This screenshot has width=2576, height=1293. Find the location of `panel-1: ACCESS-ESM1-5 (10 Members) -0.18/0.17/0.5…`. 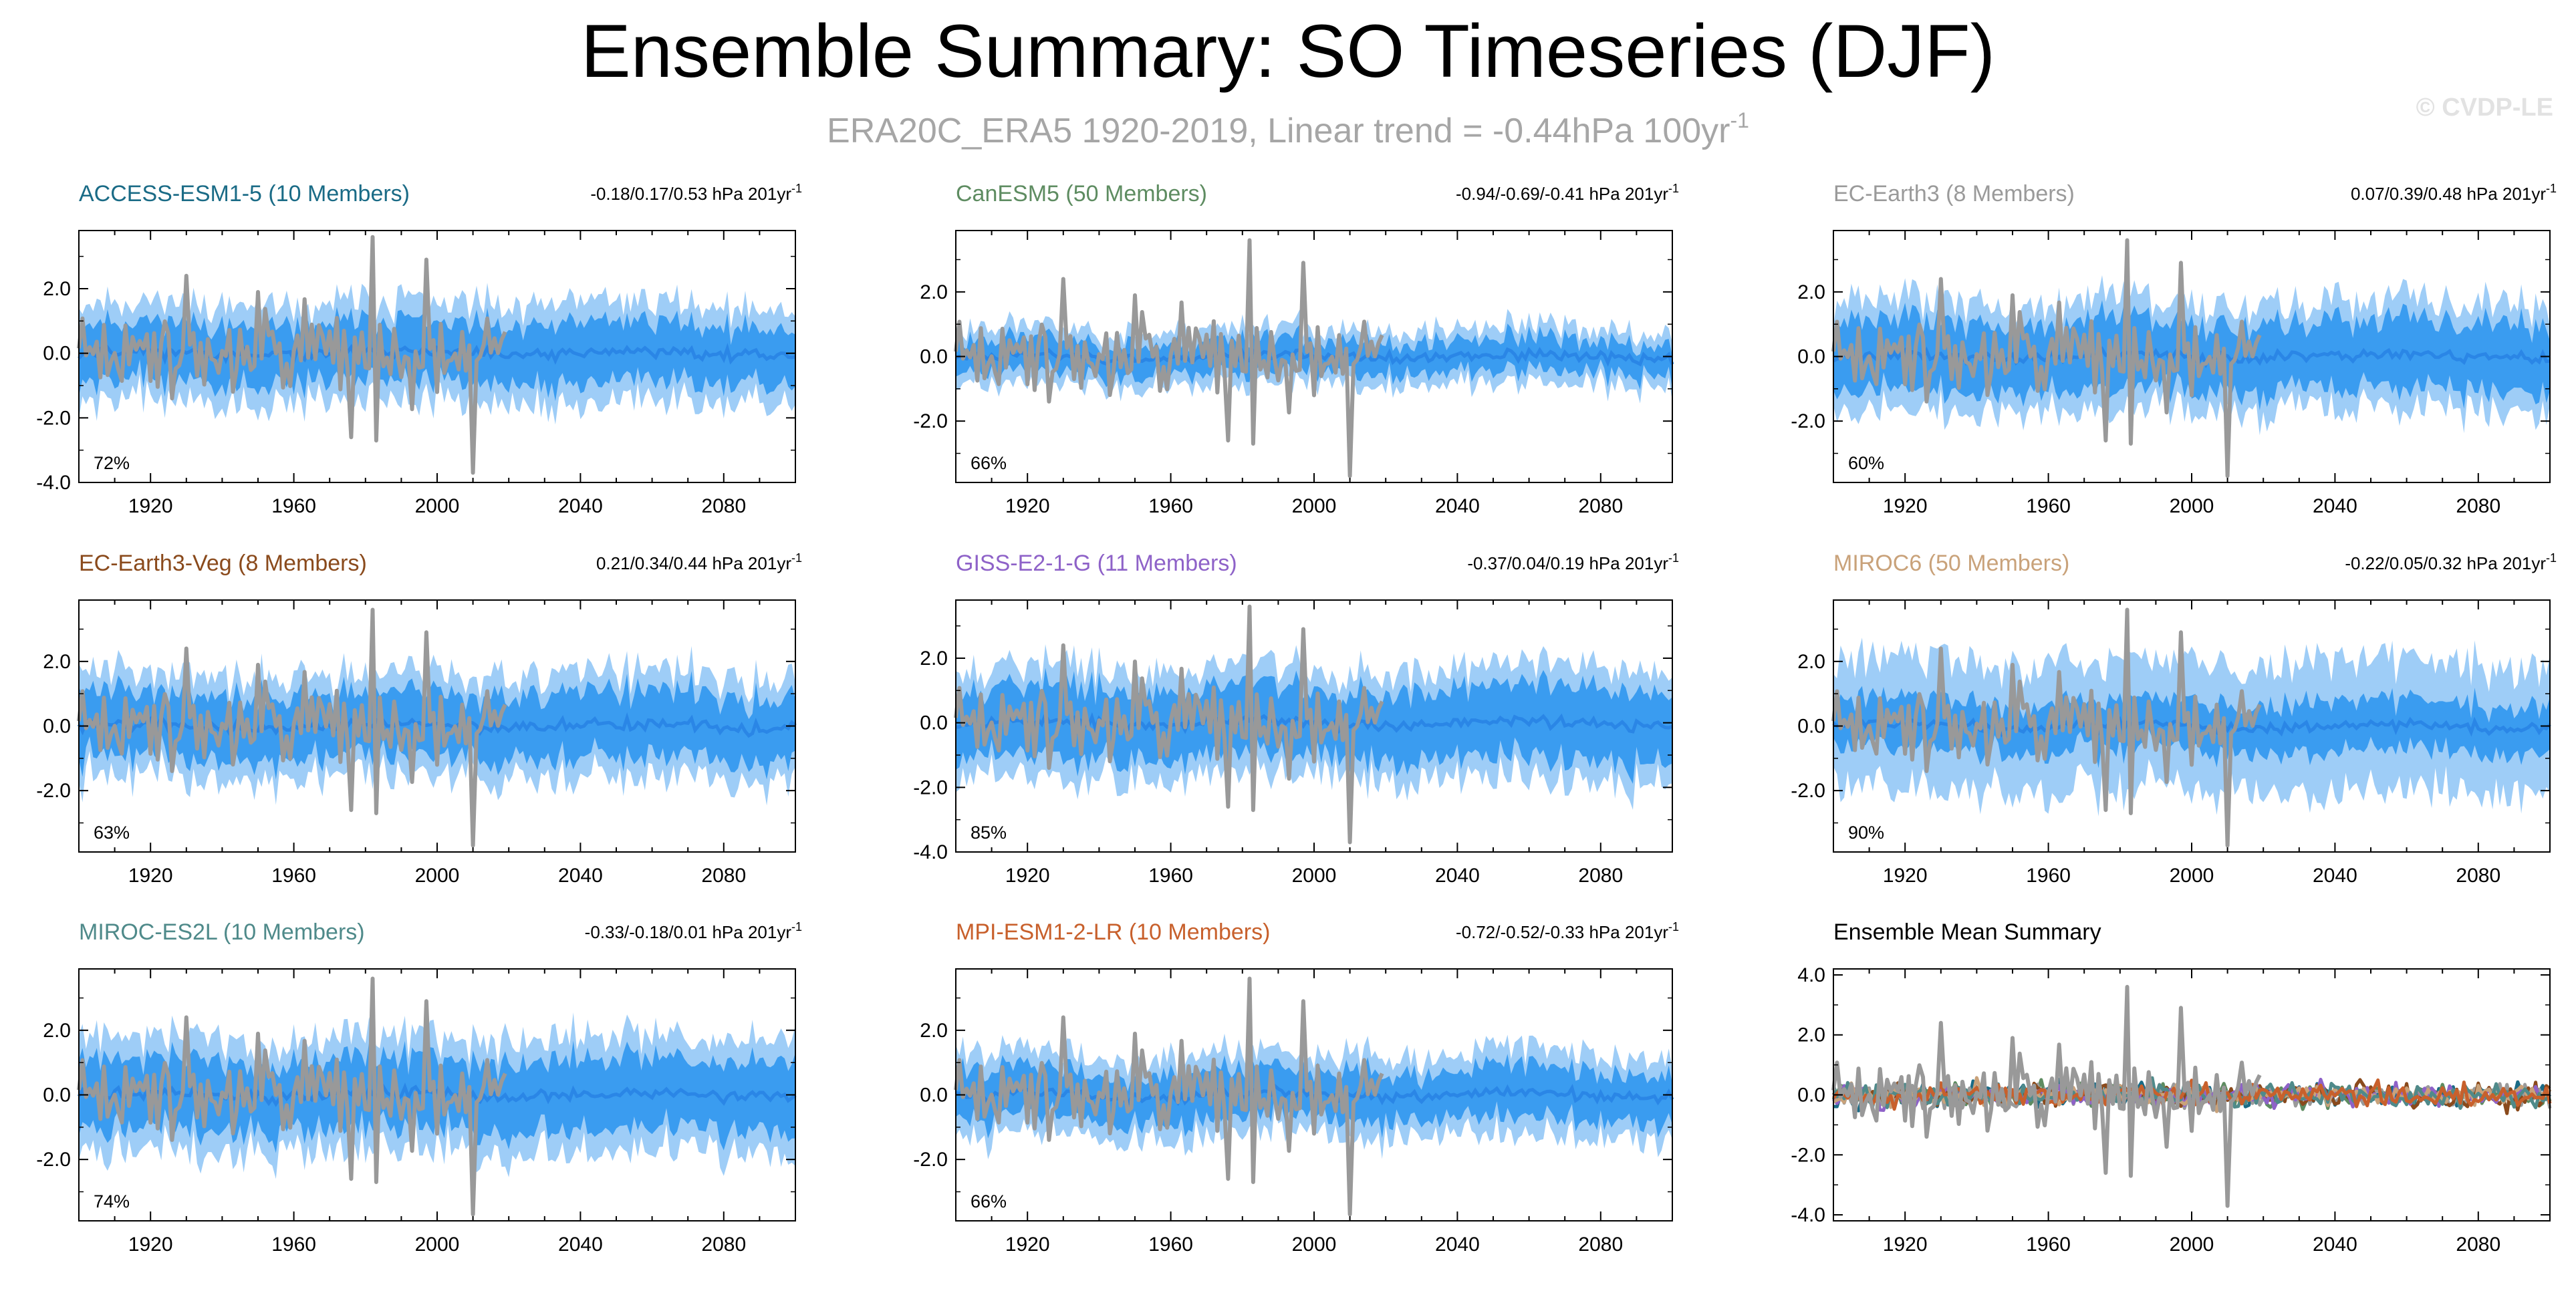

panel-1: ACCESS-ESM1-5 (10 Members) -0.18/0.17/0.5… is located at coordinates (419, 349).